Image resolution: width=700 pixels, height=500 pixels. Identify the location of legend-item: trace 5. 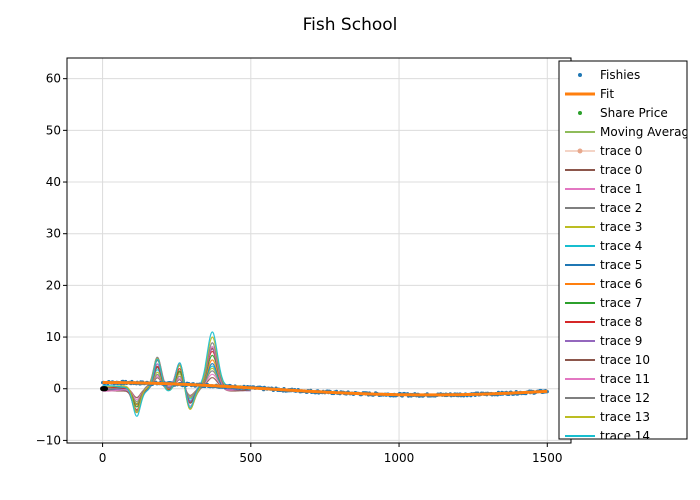
(603, 265).